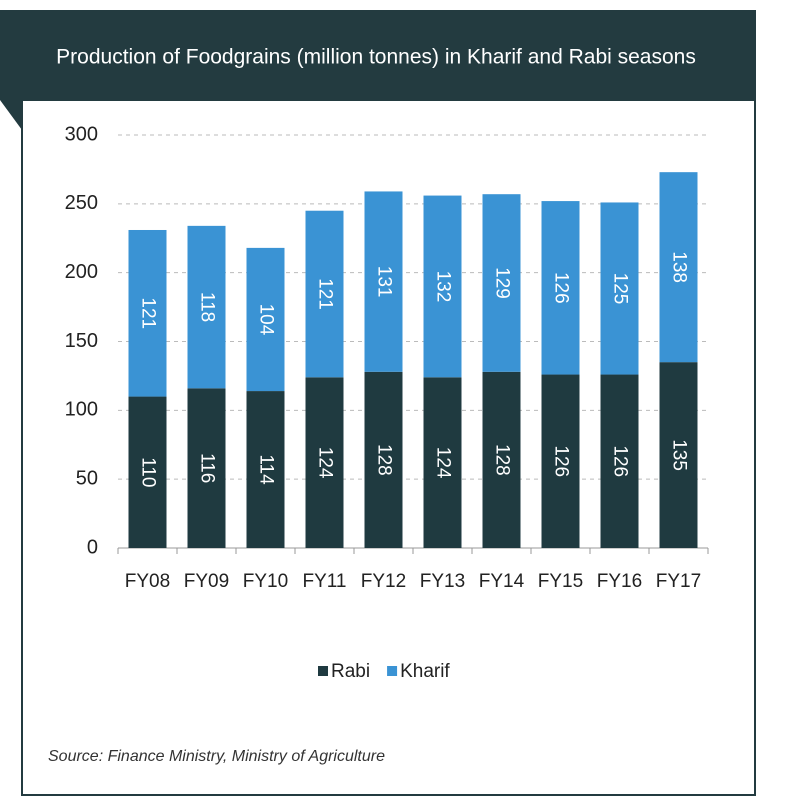 The image size is (800, 805). What do you see at coordinates (350, 671) in the screenshot?
I see `legend-label: Rabi` at bounding box center [350, 671].